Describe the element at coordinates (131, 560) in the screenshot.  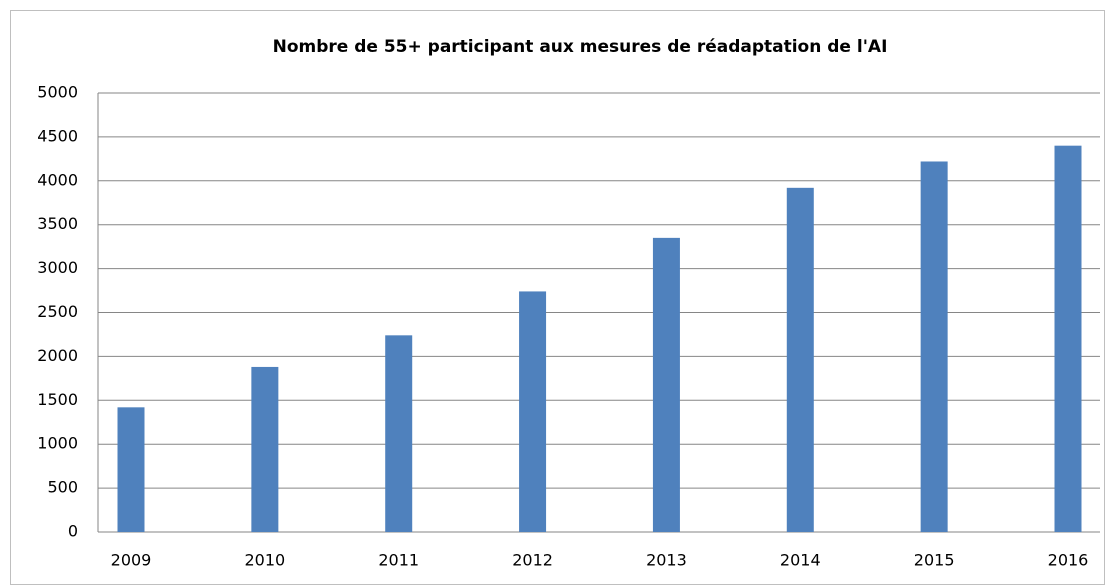
I see `x-tick-label: 2009` at that location.